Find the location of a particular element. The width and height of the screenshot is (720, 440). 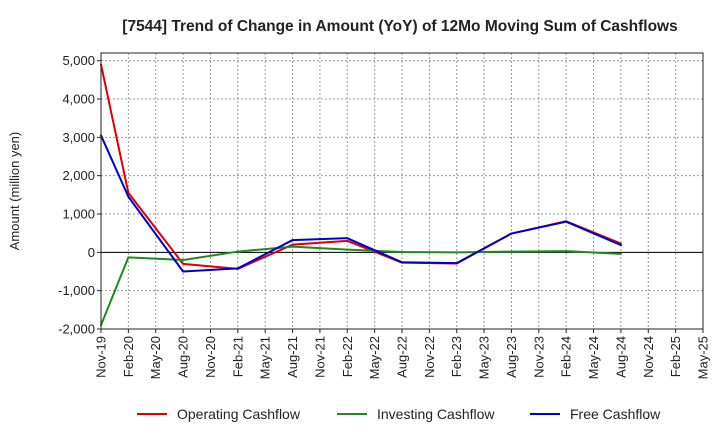

y-tick-label: 1,000 is located at coordinates (78, 214).